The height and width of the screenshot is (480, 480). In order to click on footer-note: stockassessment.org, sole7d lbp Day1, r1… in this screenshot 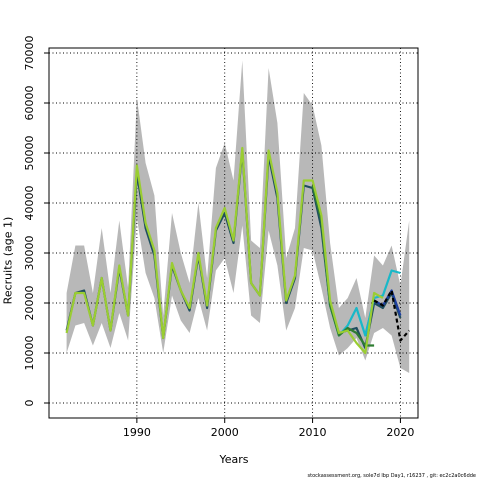, I will do `click(391, 476)`.